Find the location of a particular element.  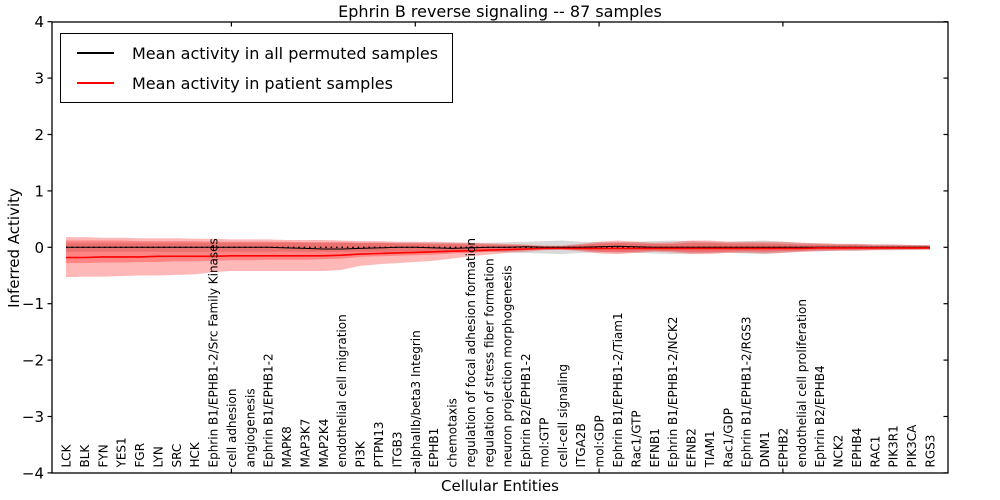

x-tick-label: alphaIIb/beta3 Integrin is located at coordinates (416, 398).